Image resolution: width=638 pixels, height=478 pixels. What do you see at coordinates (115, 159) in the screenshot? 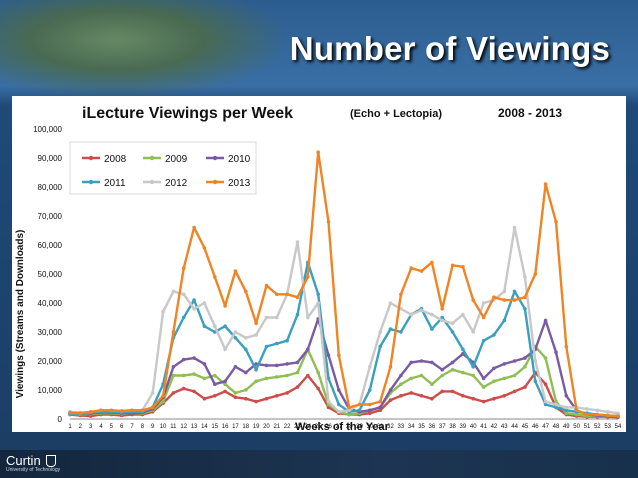
I see `legend-label-2008: 2008` at bounding box center [115, 159].